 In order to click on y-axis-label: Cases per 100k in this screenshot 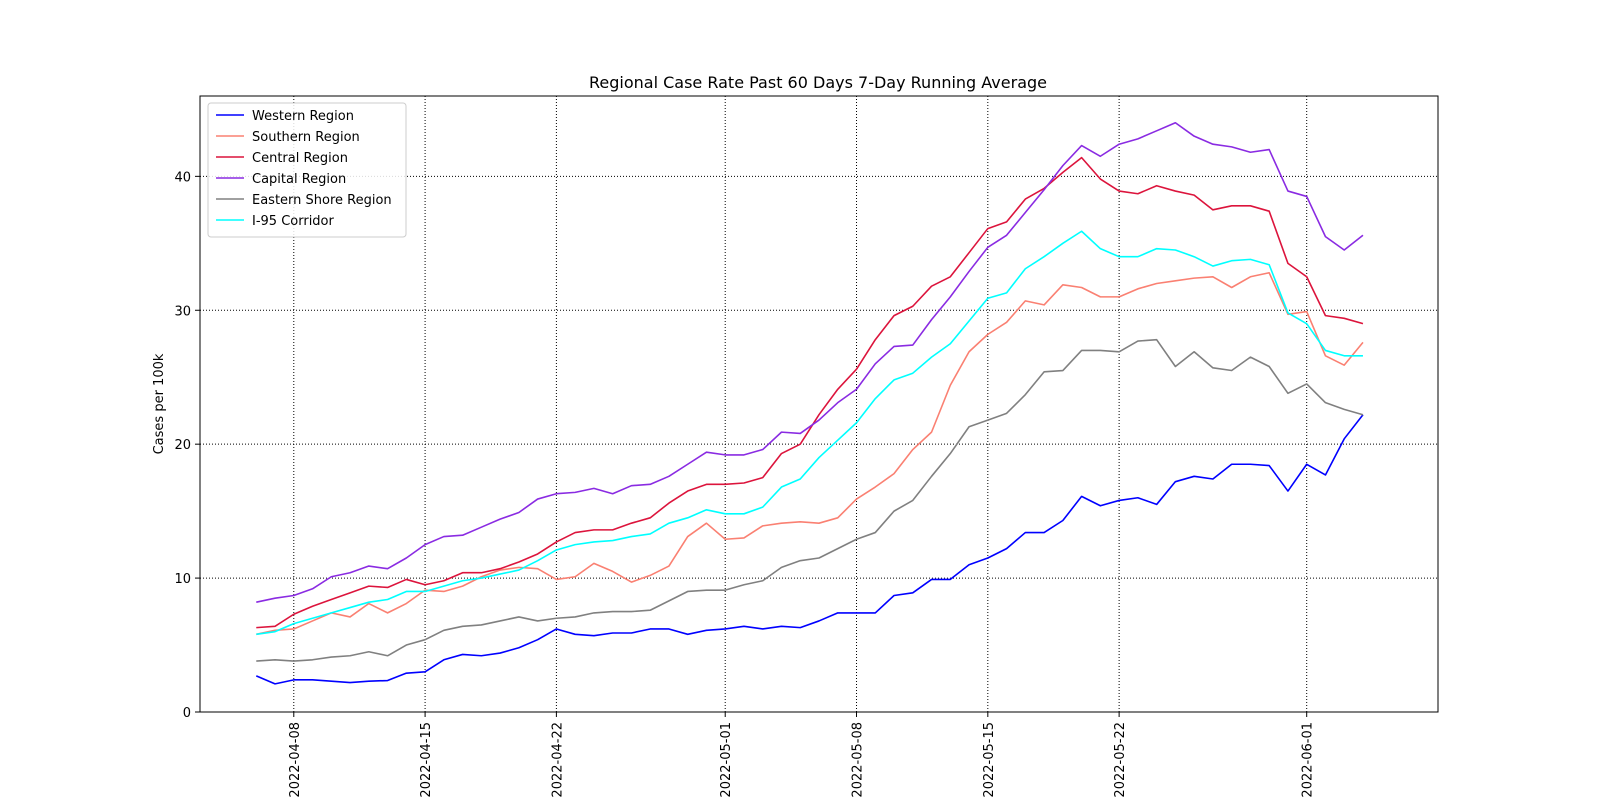, I will do `click(159, 403)`.